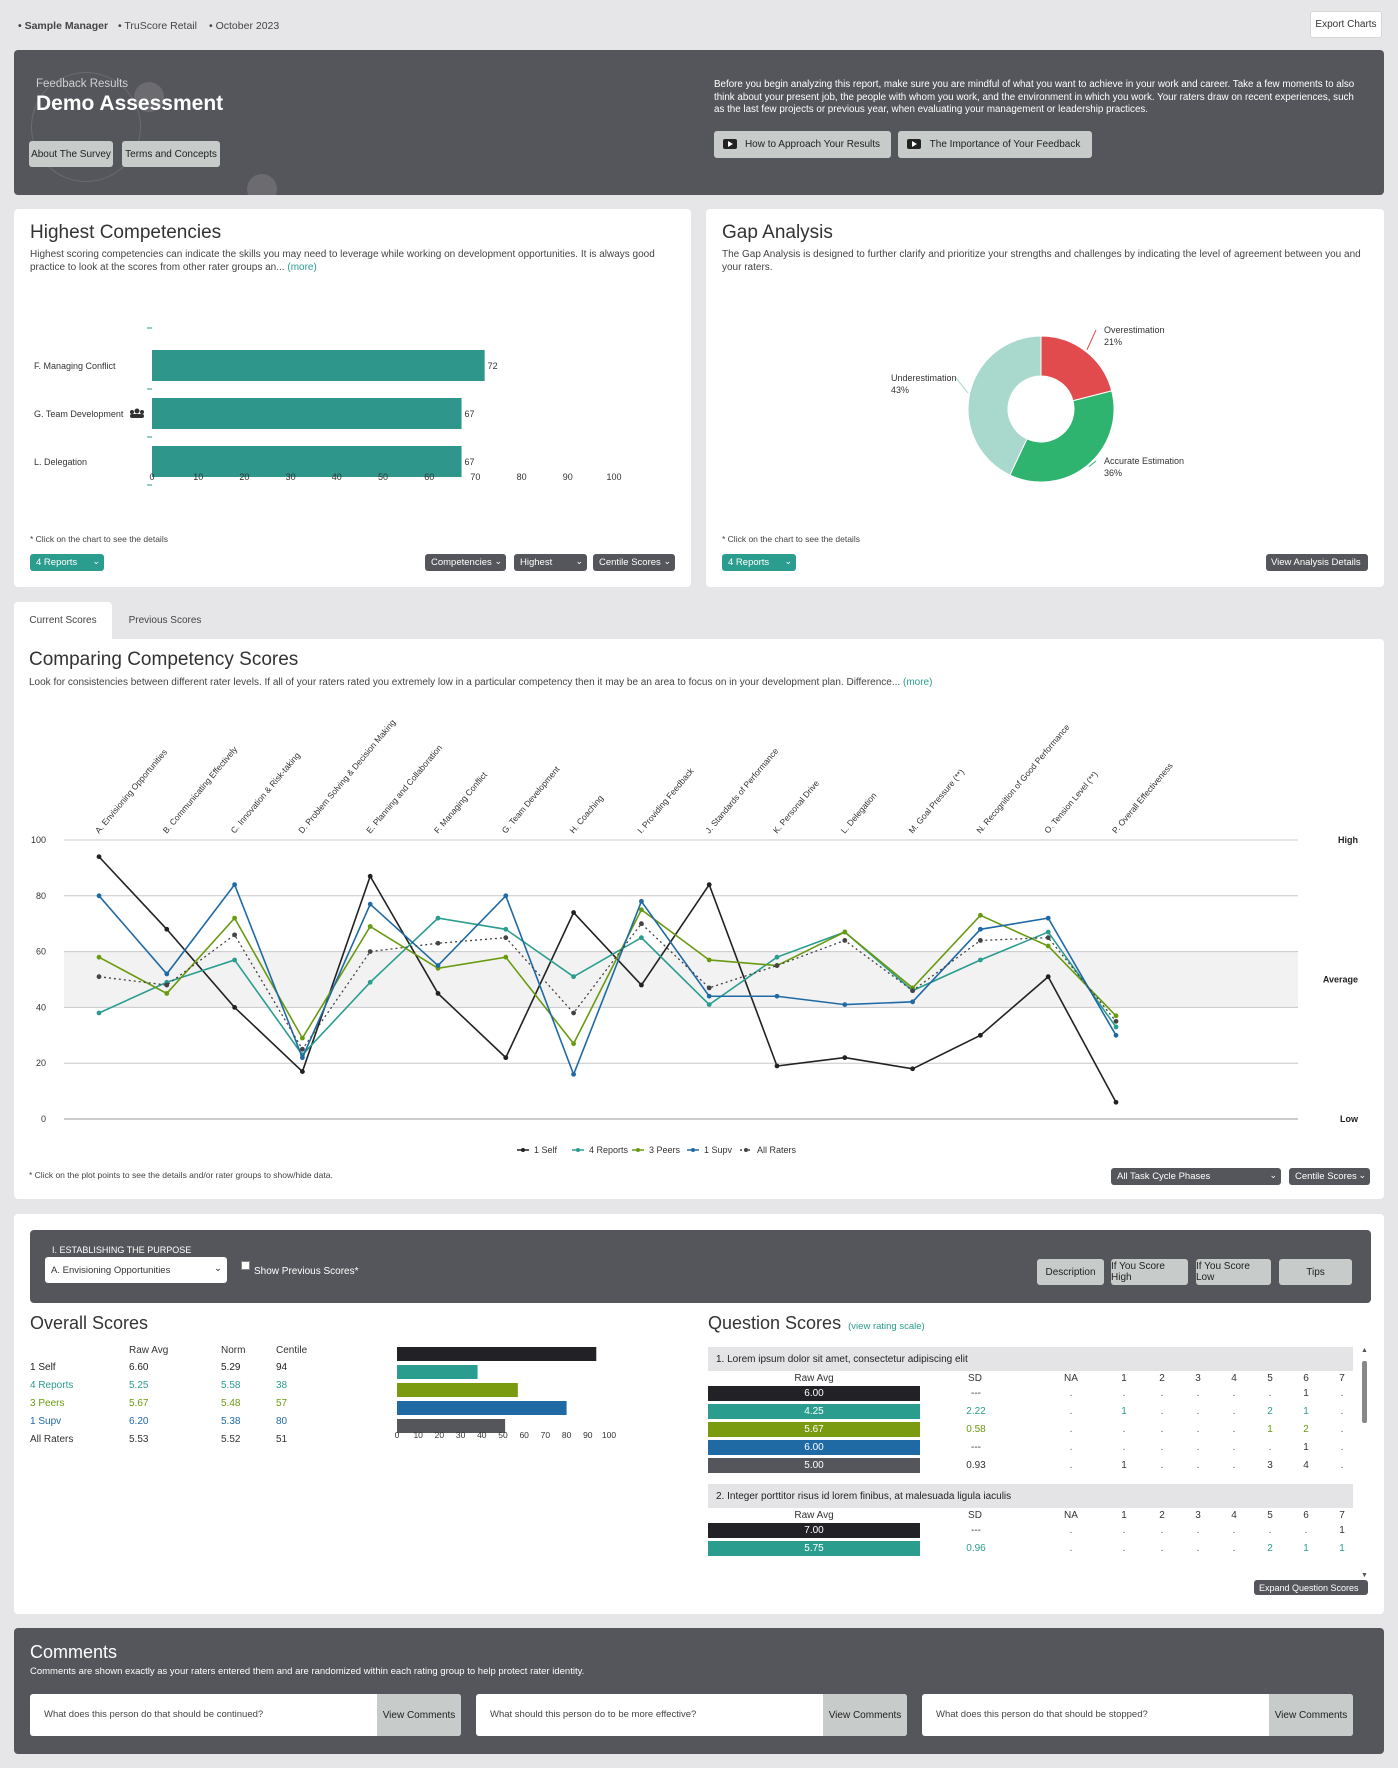 The image size is (1398, 1768). What do you see at coordinates (75, 366) in the screenshot?
I see `category-label: F. Managing Conflict` at bounding box center [75, 366].